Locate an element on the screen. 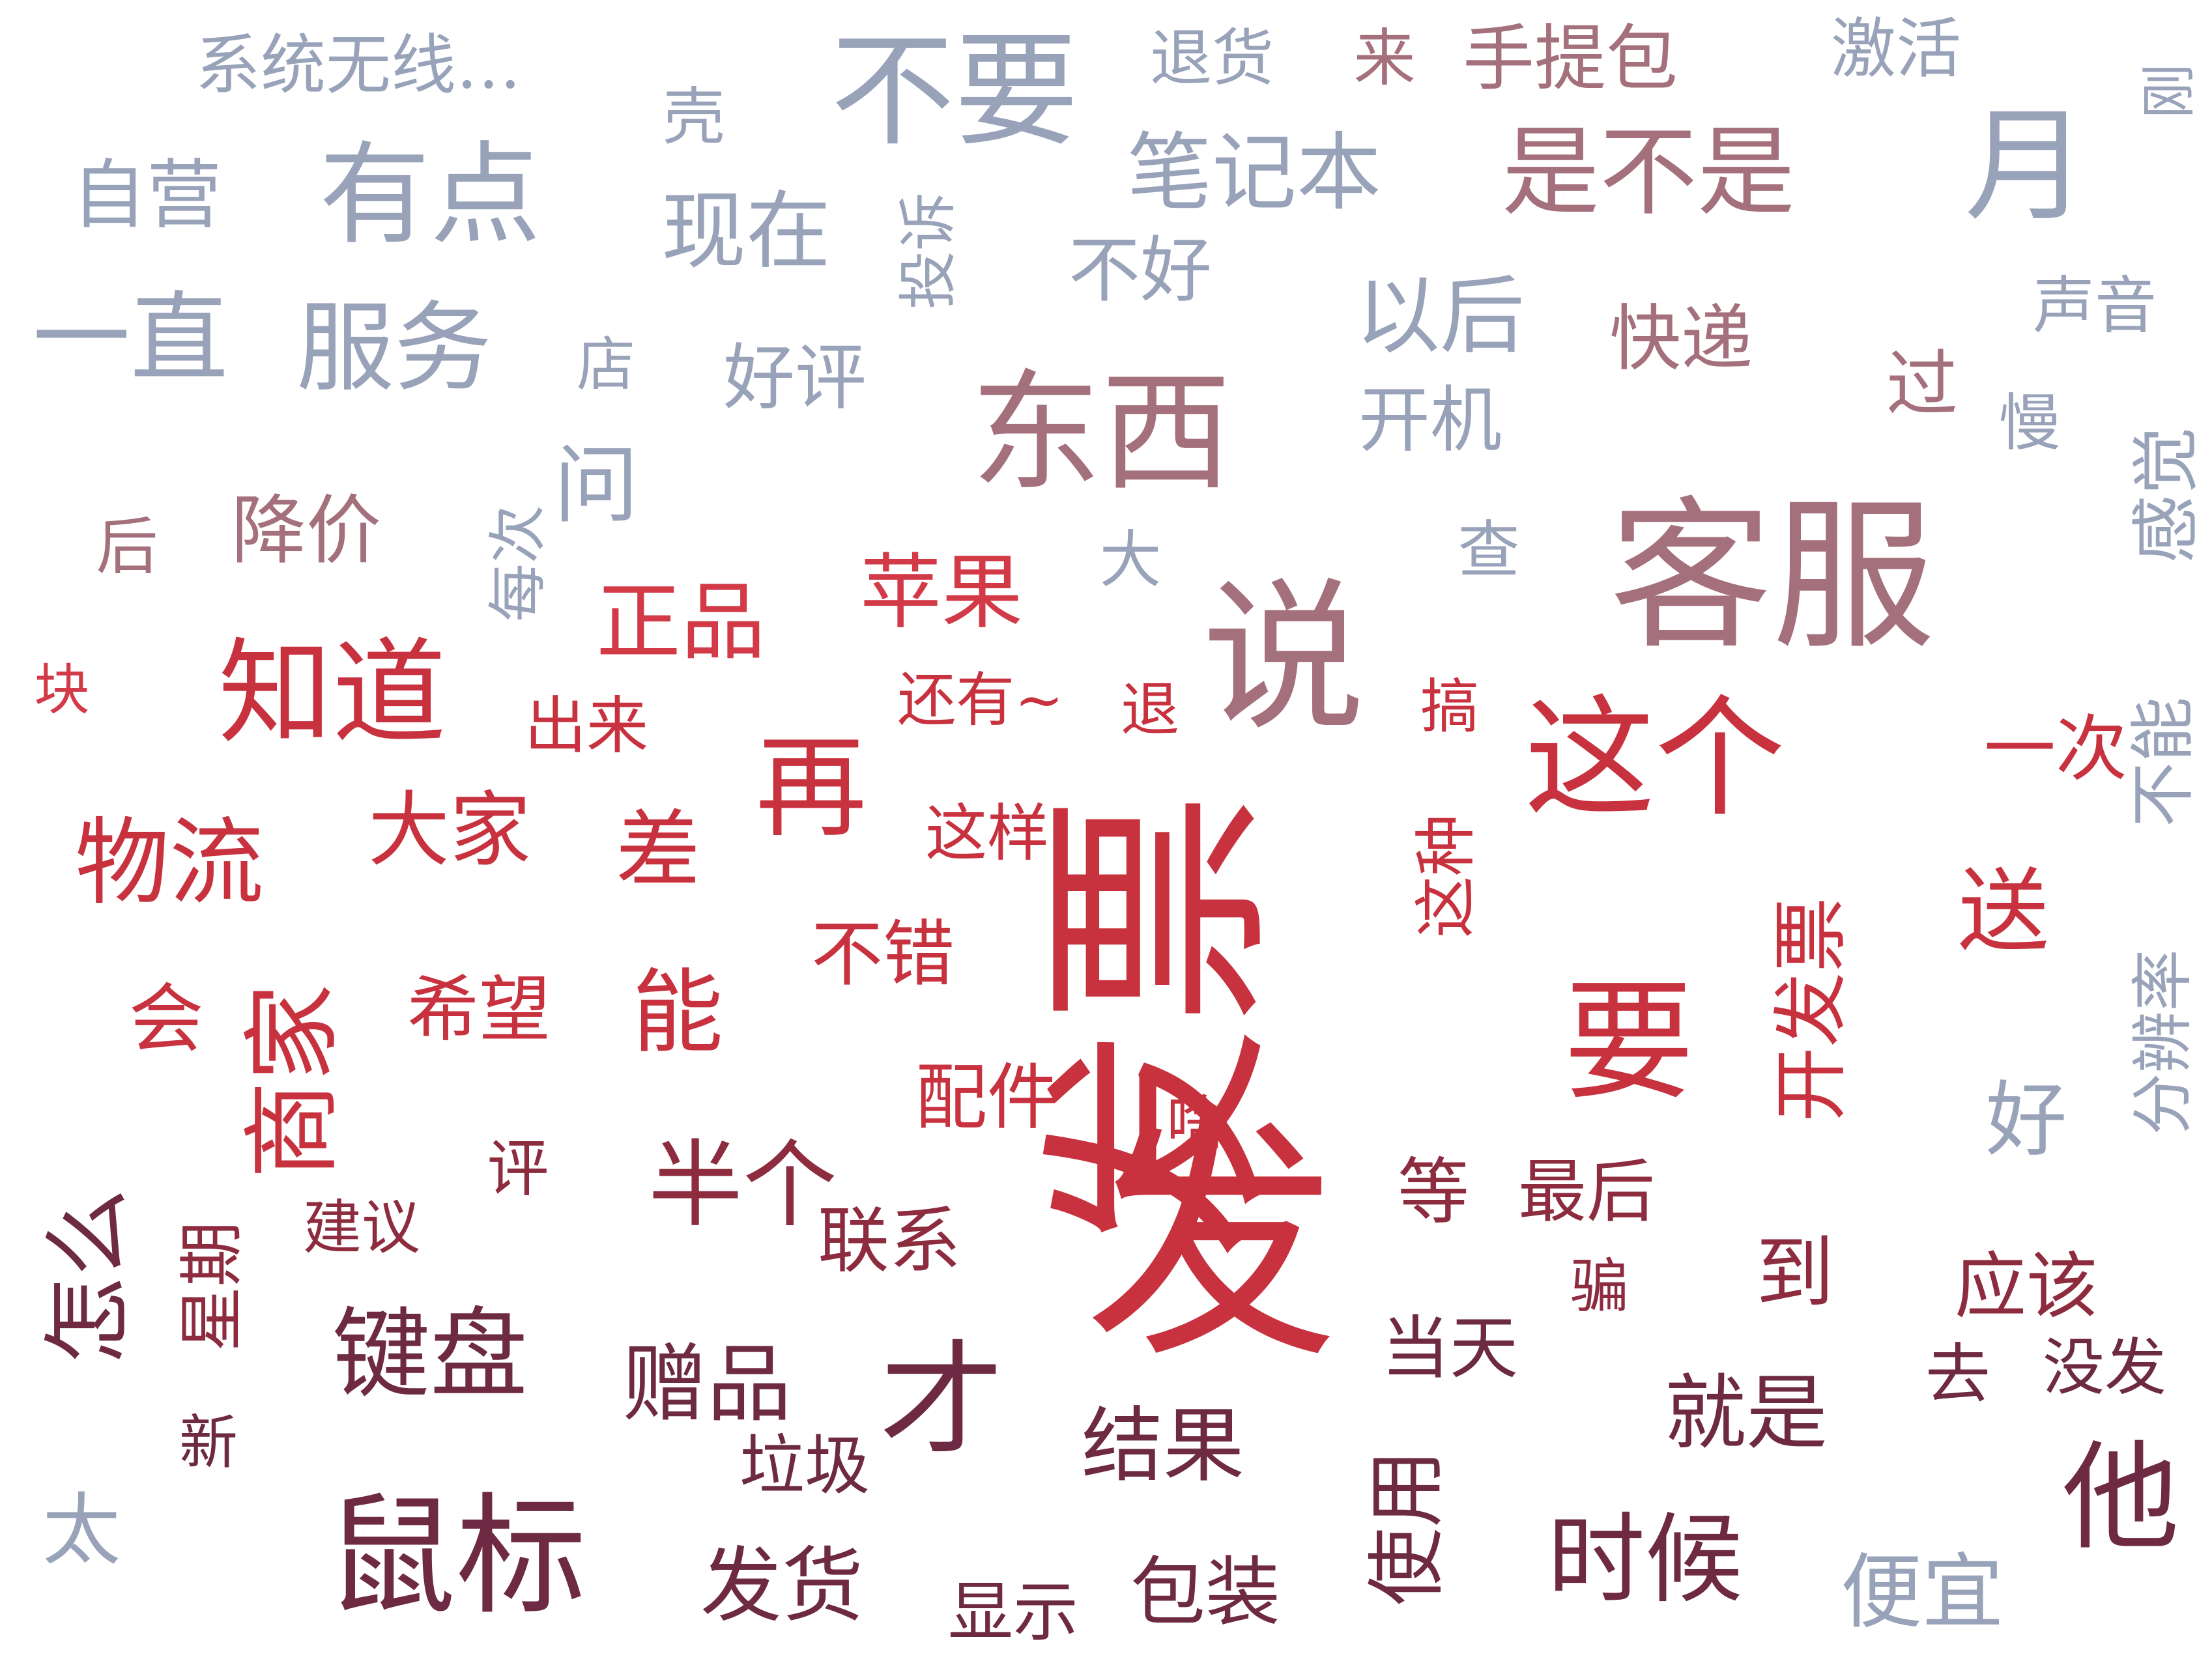 The image size is (2212, 1674). word: 声音 is located at coordinates (2095, 306).